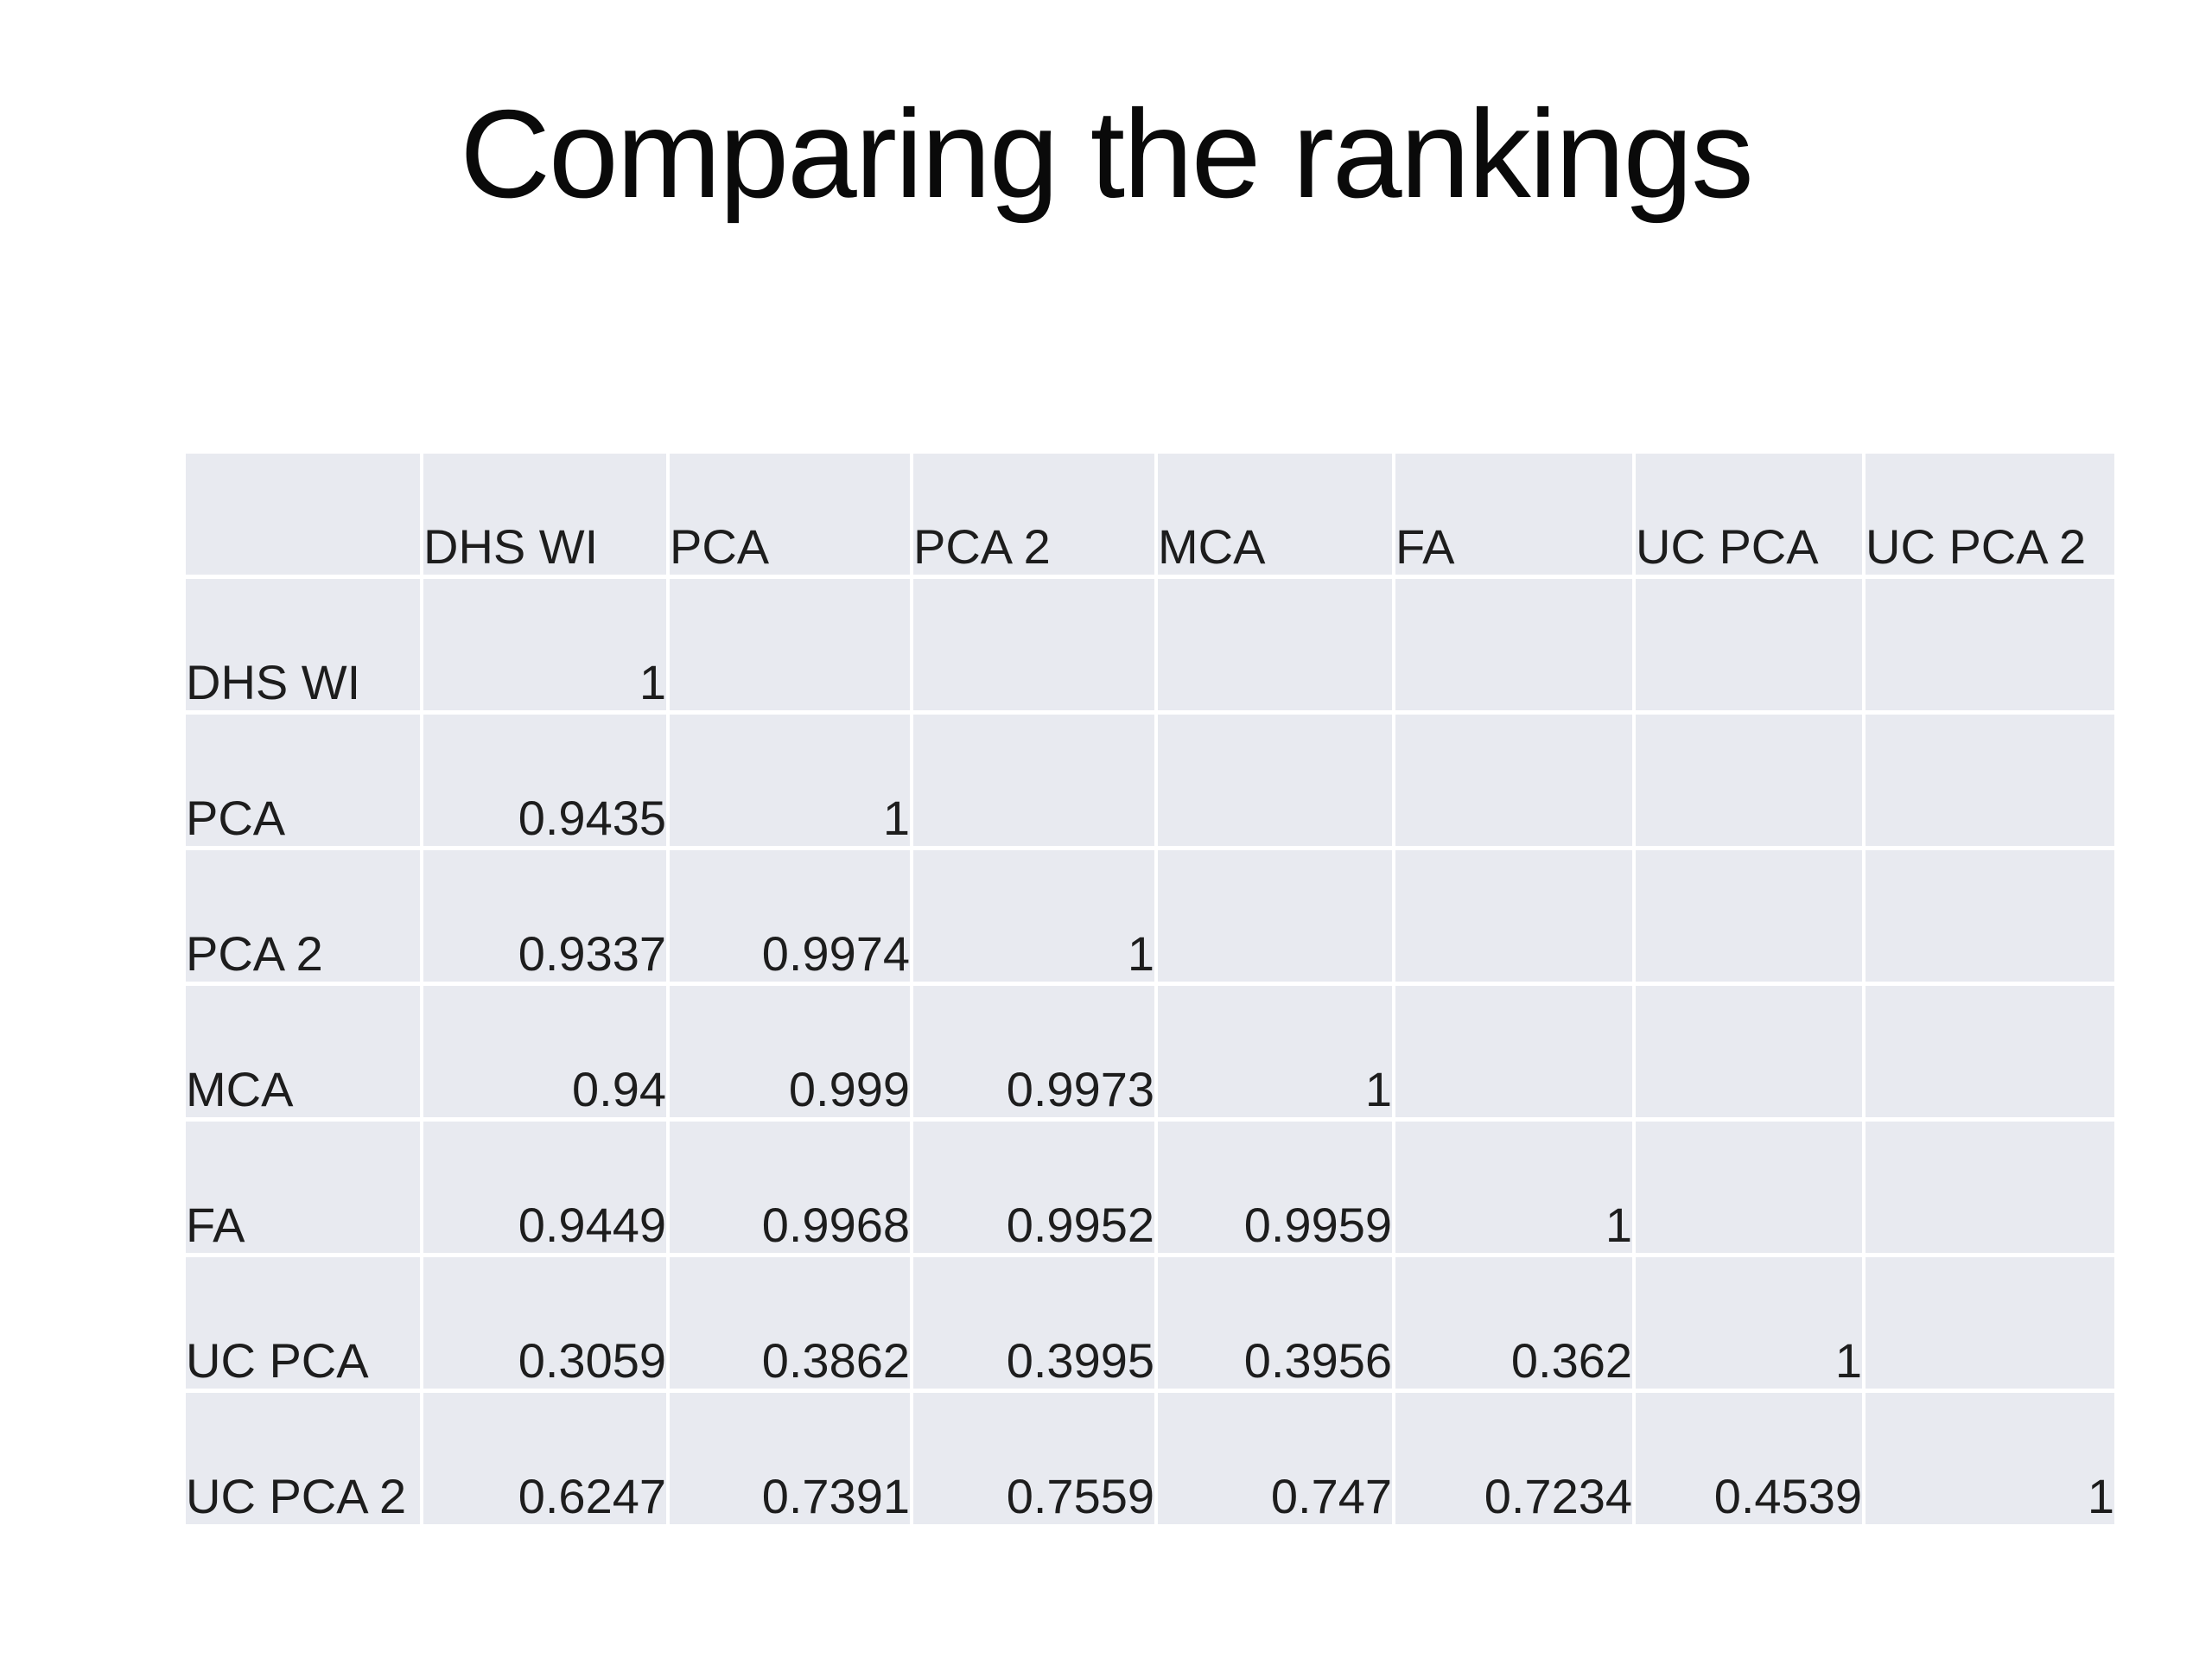  I want to click on row-header-uc-pca-2: UC PCA 2, so click(304, 1461).